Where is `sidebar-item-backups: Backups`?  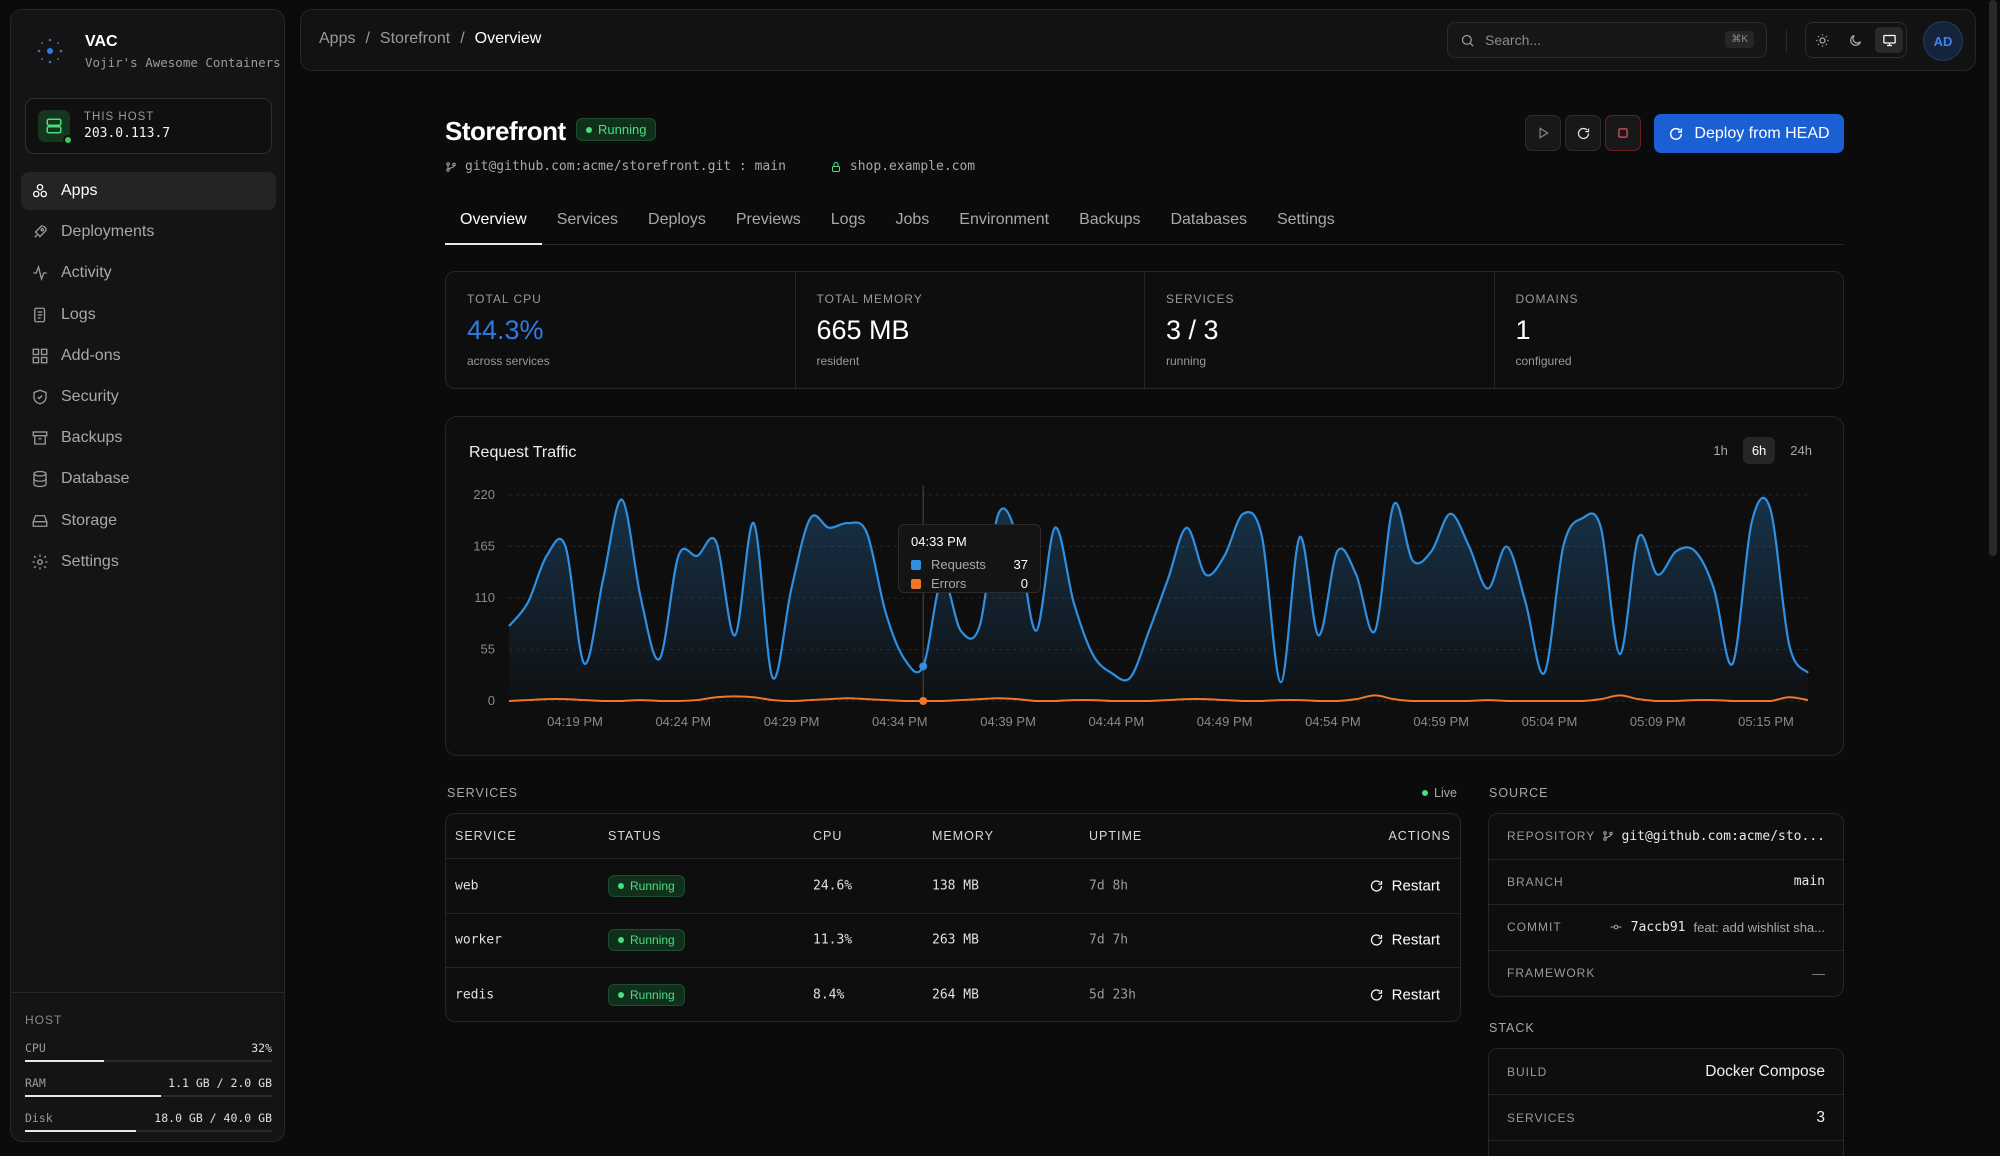
sidebar-item-backups: Backups is located at coordinates (148, 438).